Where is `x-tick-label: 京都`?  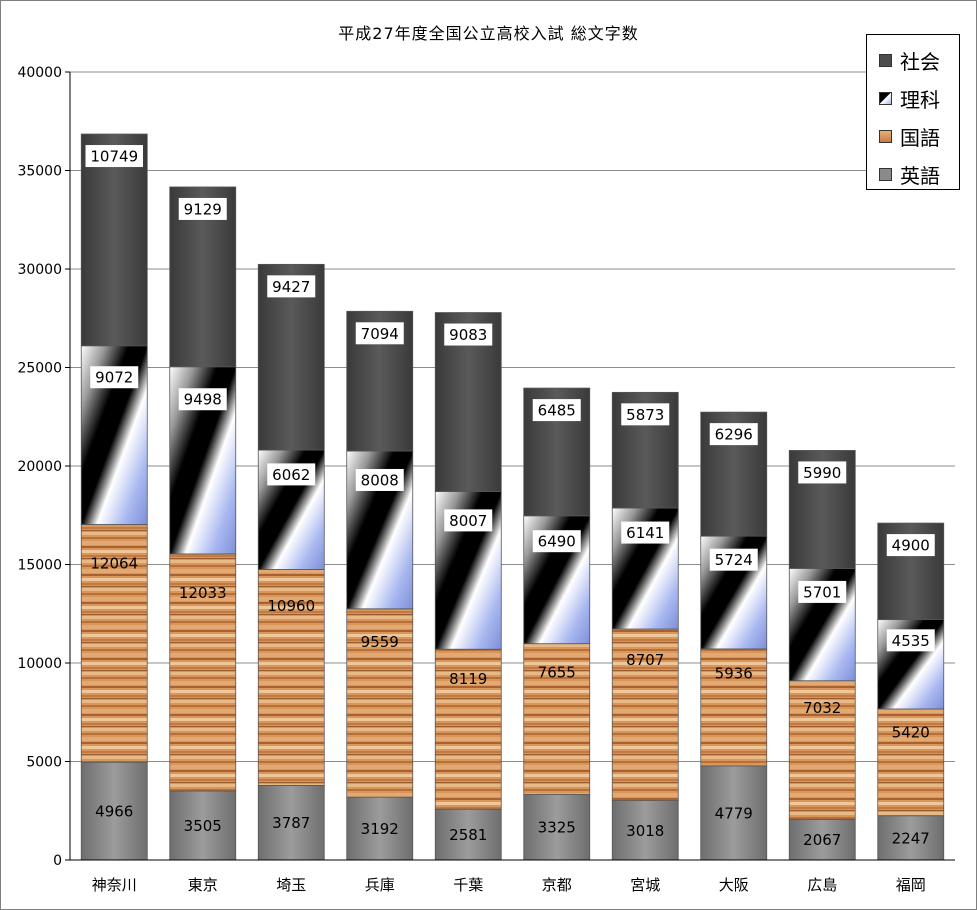
x-tick-label: 京都 is located at coordinates (557, 885).